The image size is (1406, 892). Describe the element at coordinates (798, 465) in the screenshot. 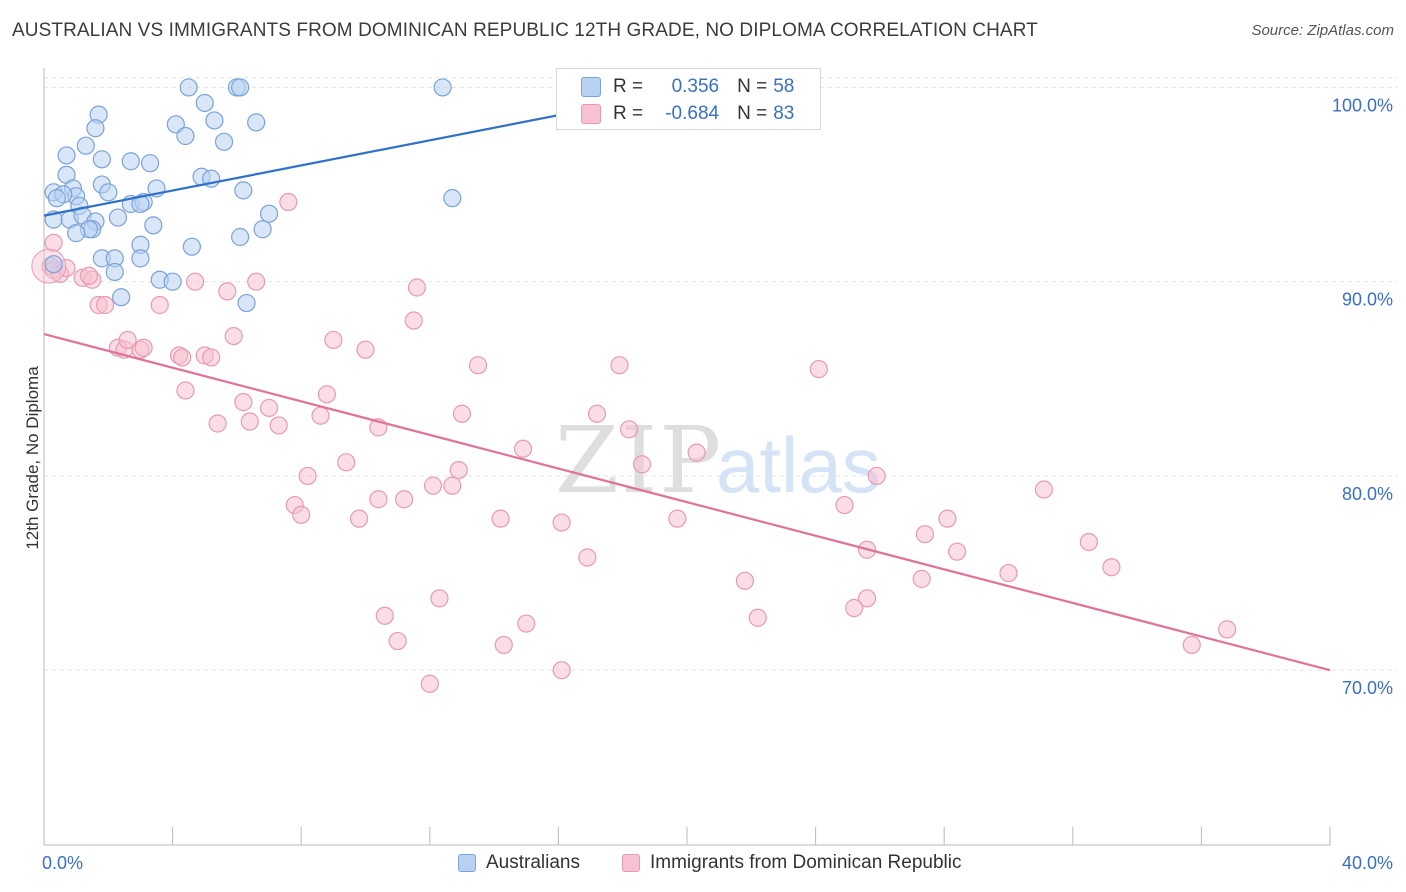

I see `watermark-atlas: atlas` at that location.